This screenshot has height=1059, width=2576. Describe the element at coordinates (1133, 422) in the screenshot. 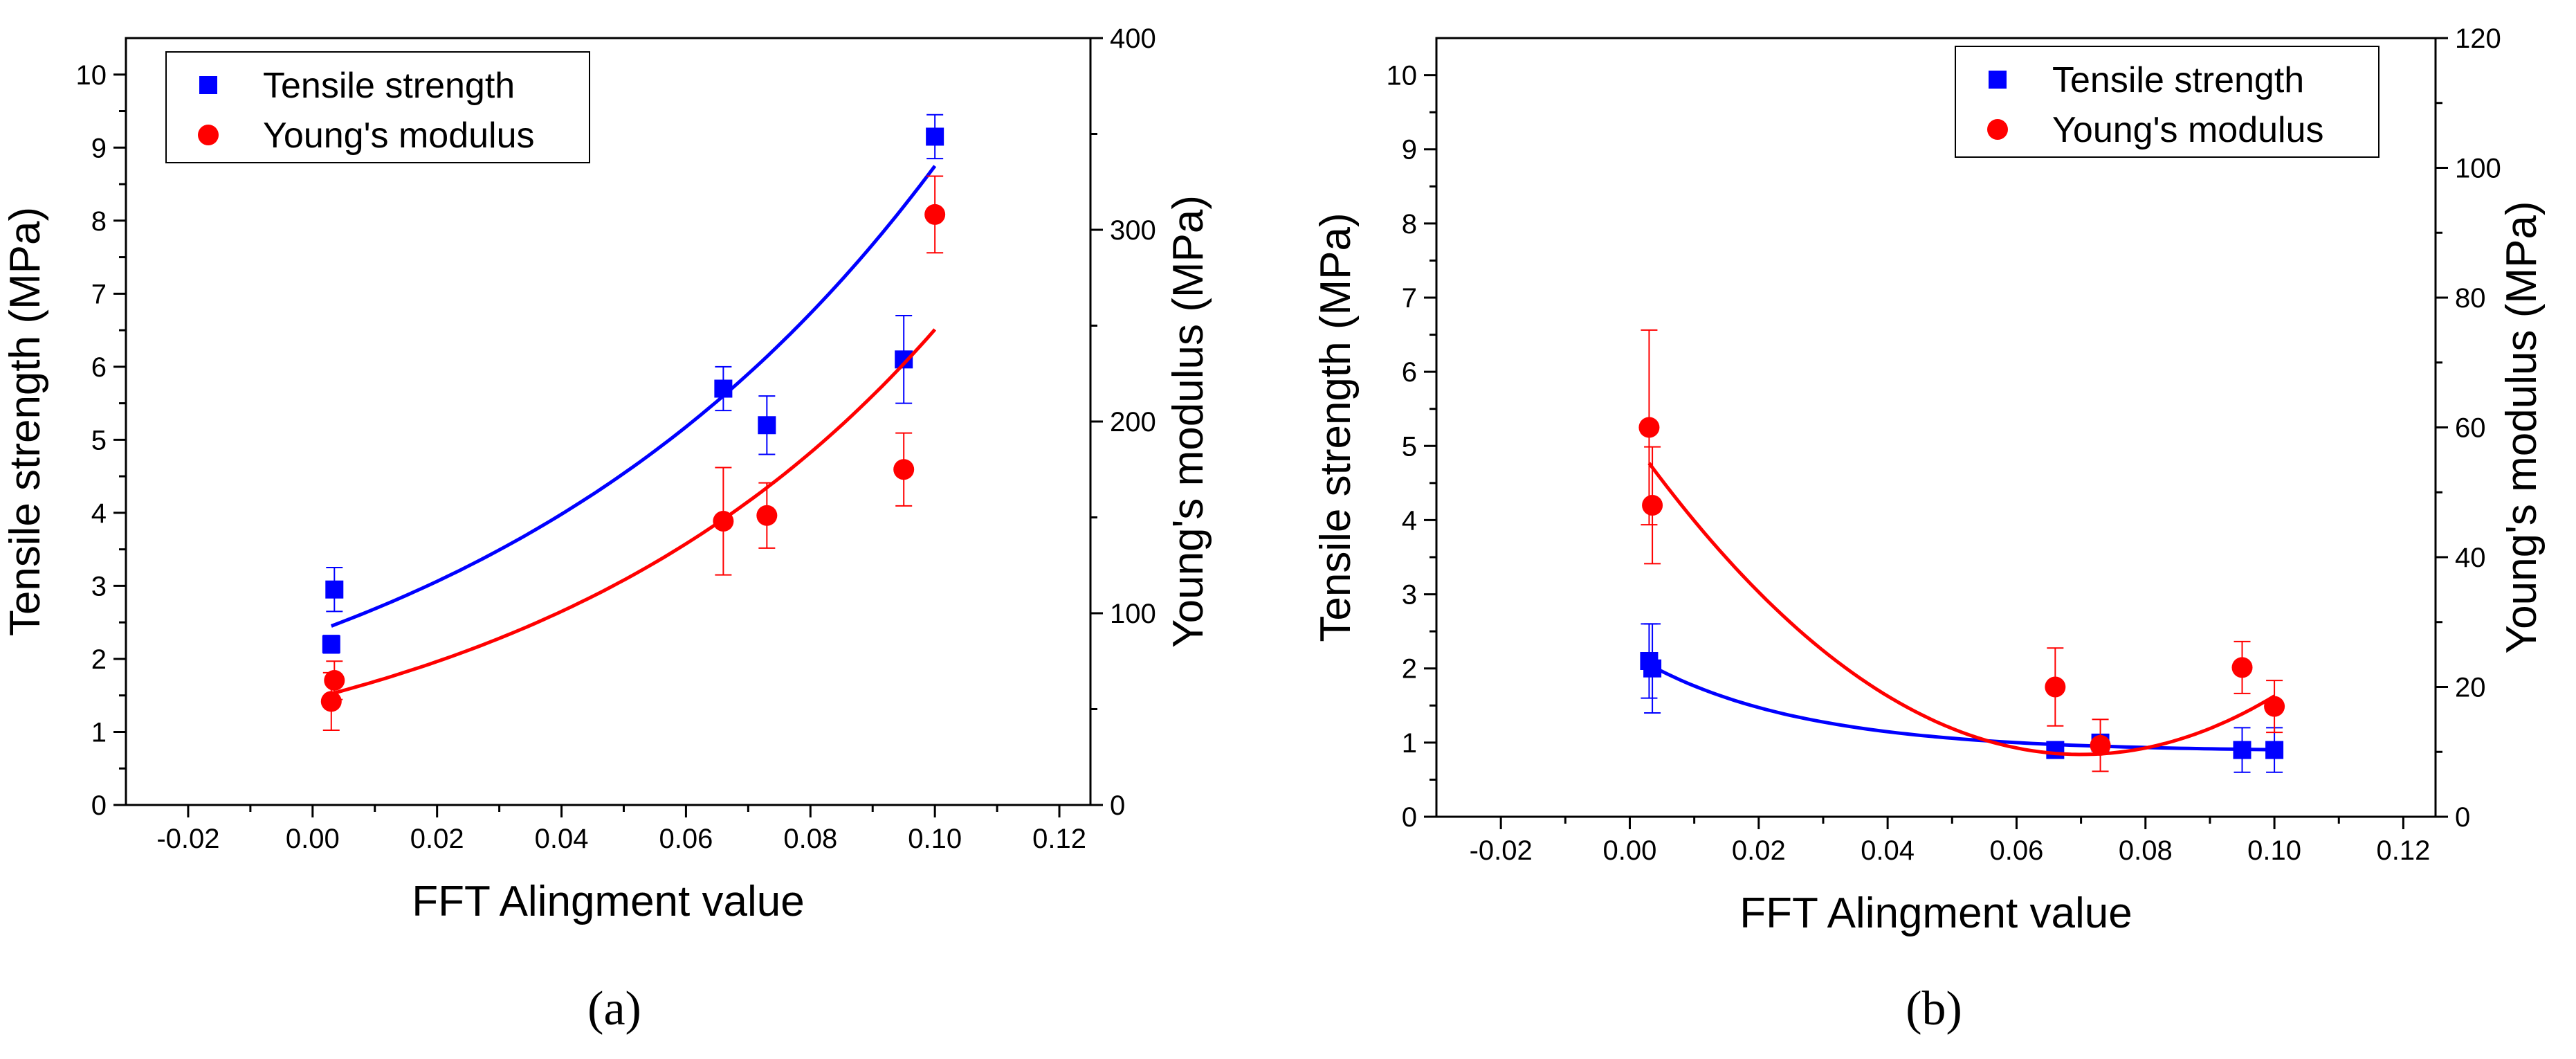

I see `y2-tick-label: 200` at that location.